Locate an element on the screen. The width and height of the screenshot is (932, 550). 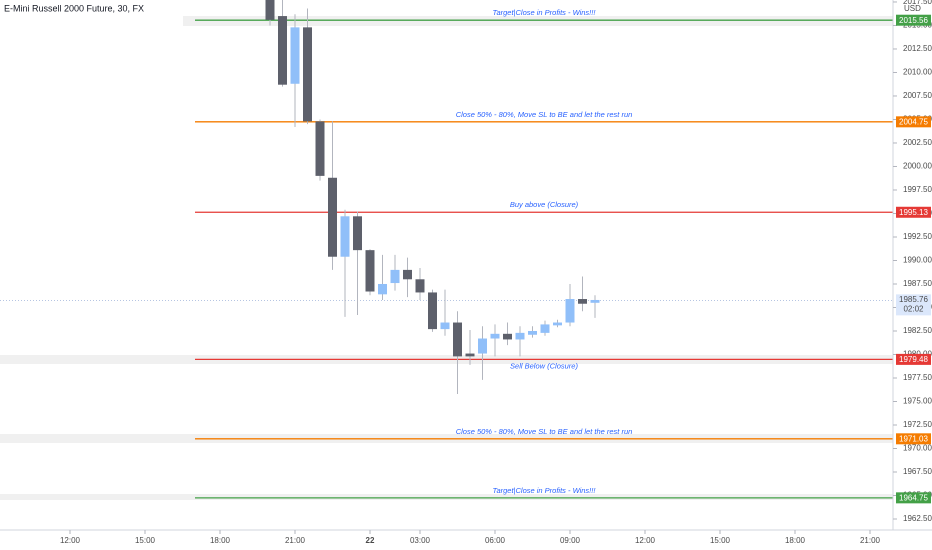
level-price-label: 1964.75 is located at coordinates (913, 497).